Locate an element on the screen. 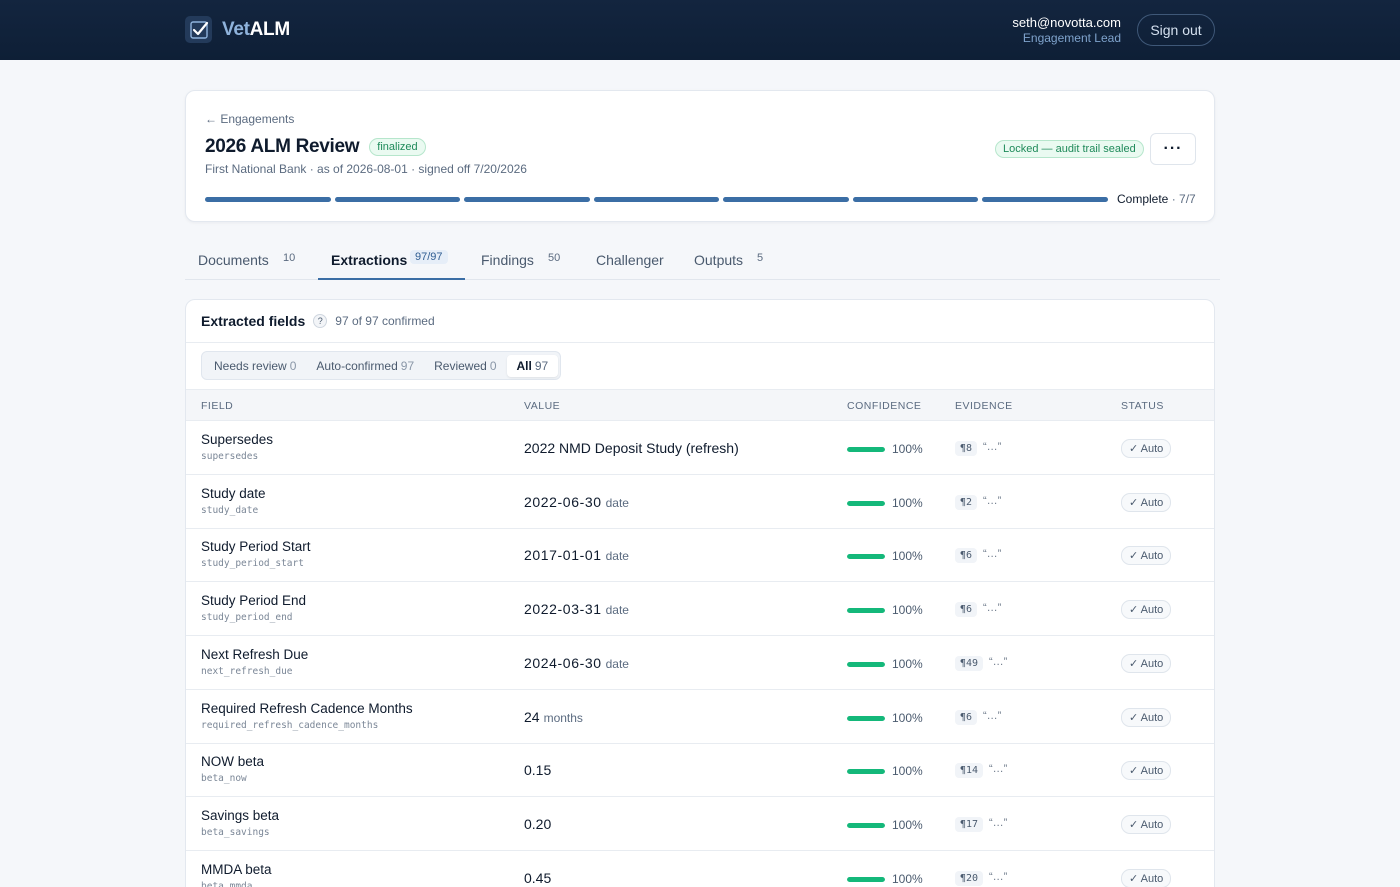 The width and height of the screenshot is (1400, 887). field-value: 2017-01-01 date is located at coordinates (576, 555).